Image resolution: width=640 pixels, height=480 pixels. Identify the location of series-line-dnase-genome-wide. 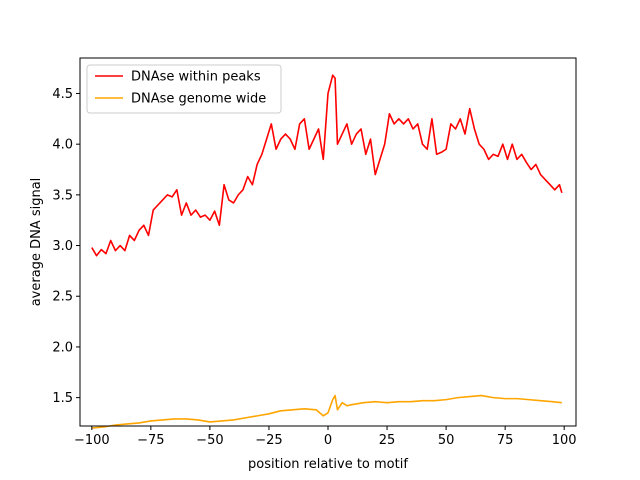
(326, 411).